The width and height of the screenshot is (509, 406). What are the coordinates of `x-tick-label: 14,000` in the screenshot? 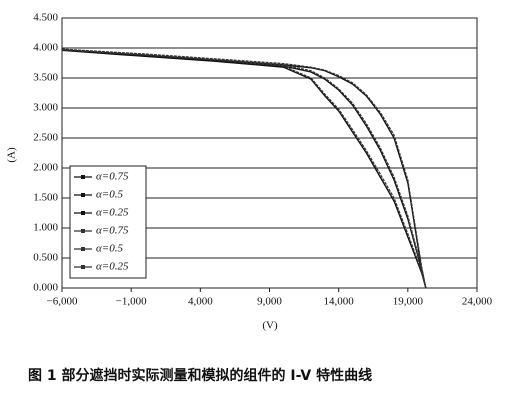 It's located at (339, 302).